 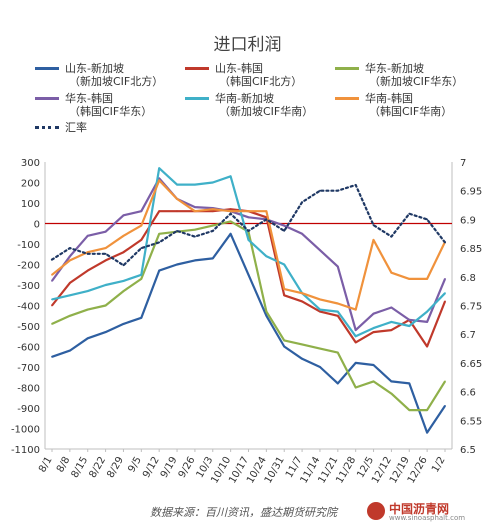 What do you see at coordinates (28, 286) in the screenshot?
I see `y-tick-label-left: -300` at bounding box center [28, 286].